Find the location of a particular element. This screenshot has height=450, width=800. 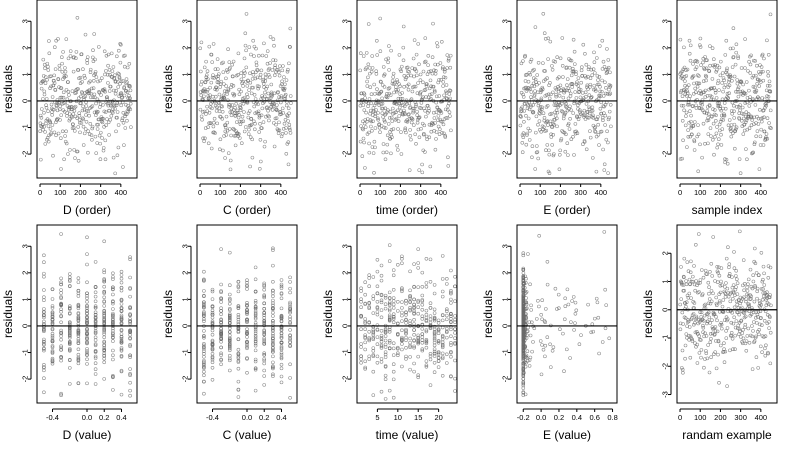

y-tick-label: -2 is located at coordinates (665, 366).